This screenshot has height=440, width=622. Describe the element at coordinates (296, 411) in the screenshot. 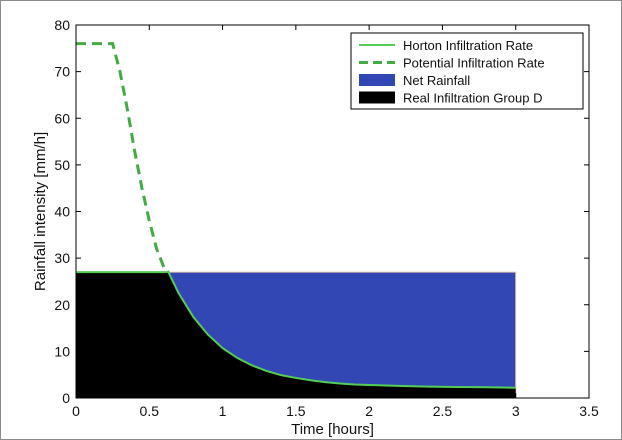

I see `x-tick-label: 1.5` at that location.